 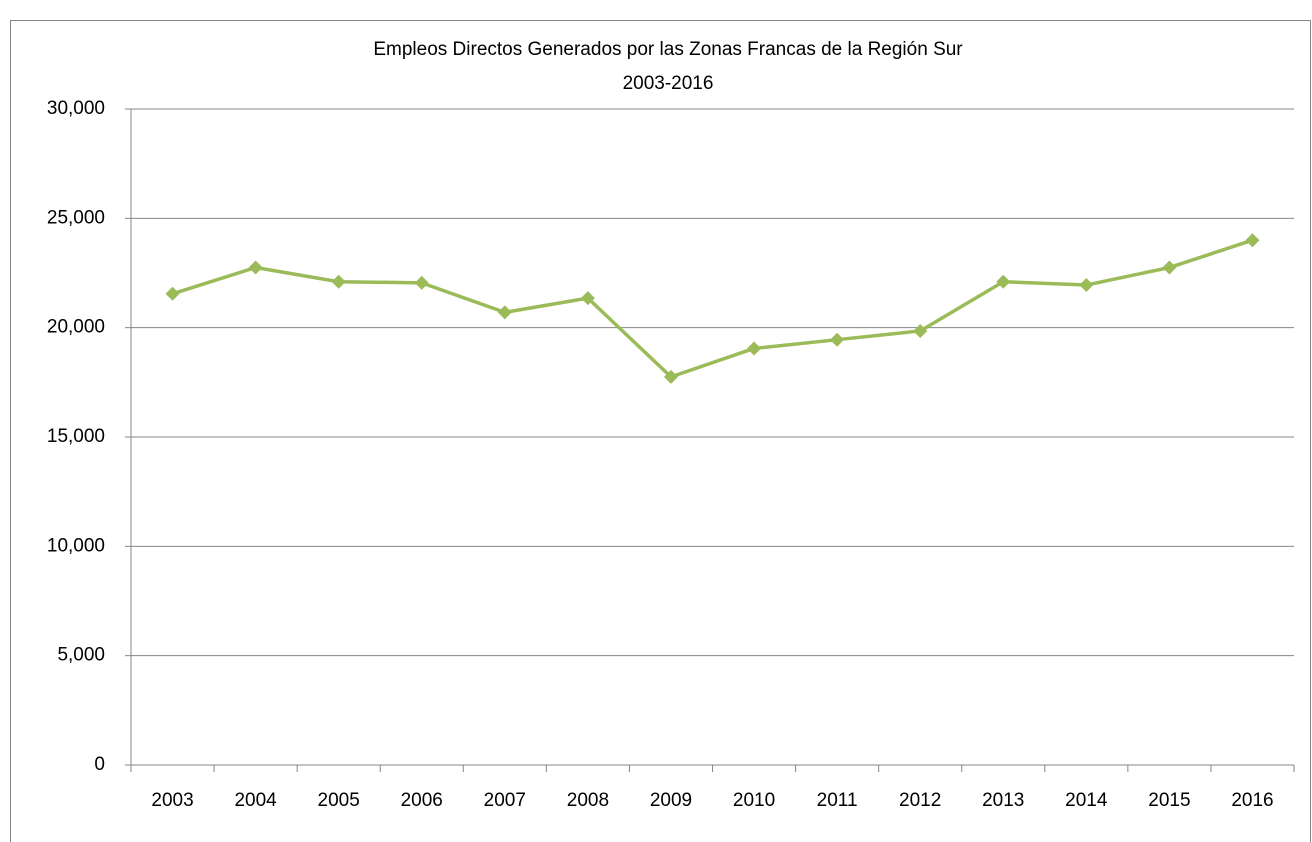 What do you see at coordinates (172, 800) in the screenshot?
I see `x-tick-label: 2003` at bounding box center [172, 800].